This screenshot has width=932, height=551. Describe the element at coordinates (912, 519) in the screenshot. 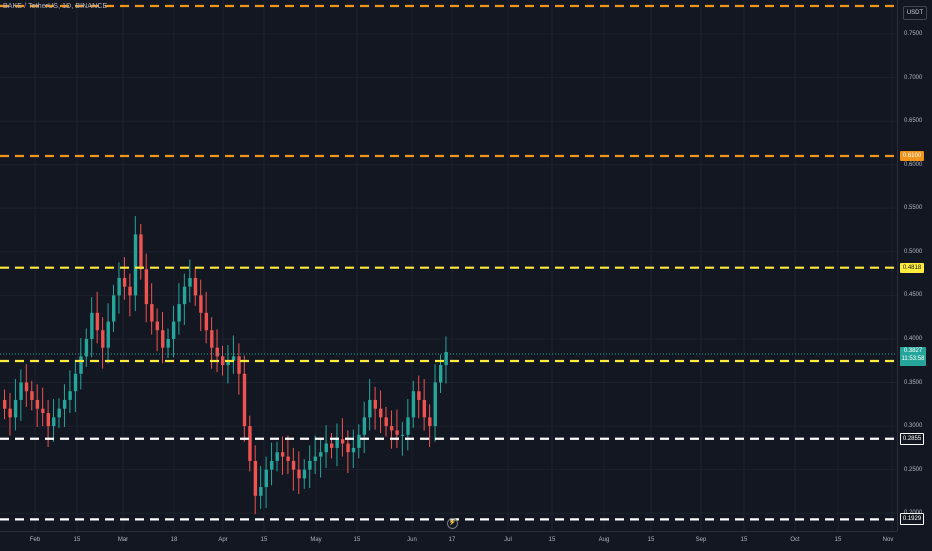

I see `level-price-label: 0.1929` at that location.